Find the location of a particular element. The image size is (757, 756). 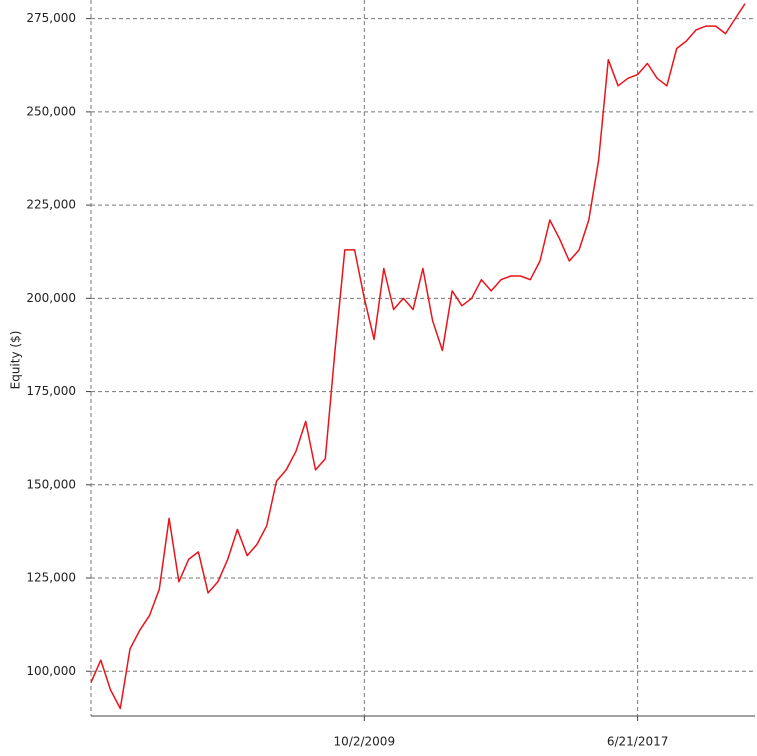

y-tick-label: 275,000 is located at coordinates (51, 18).